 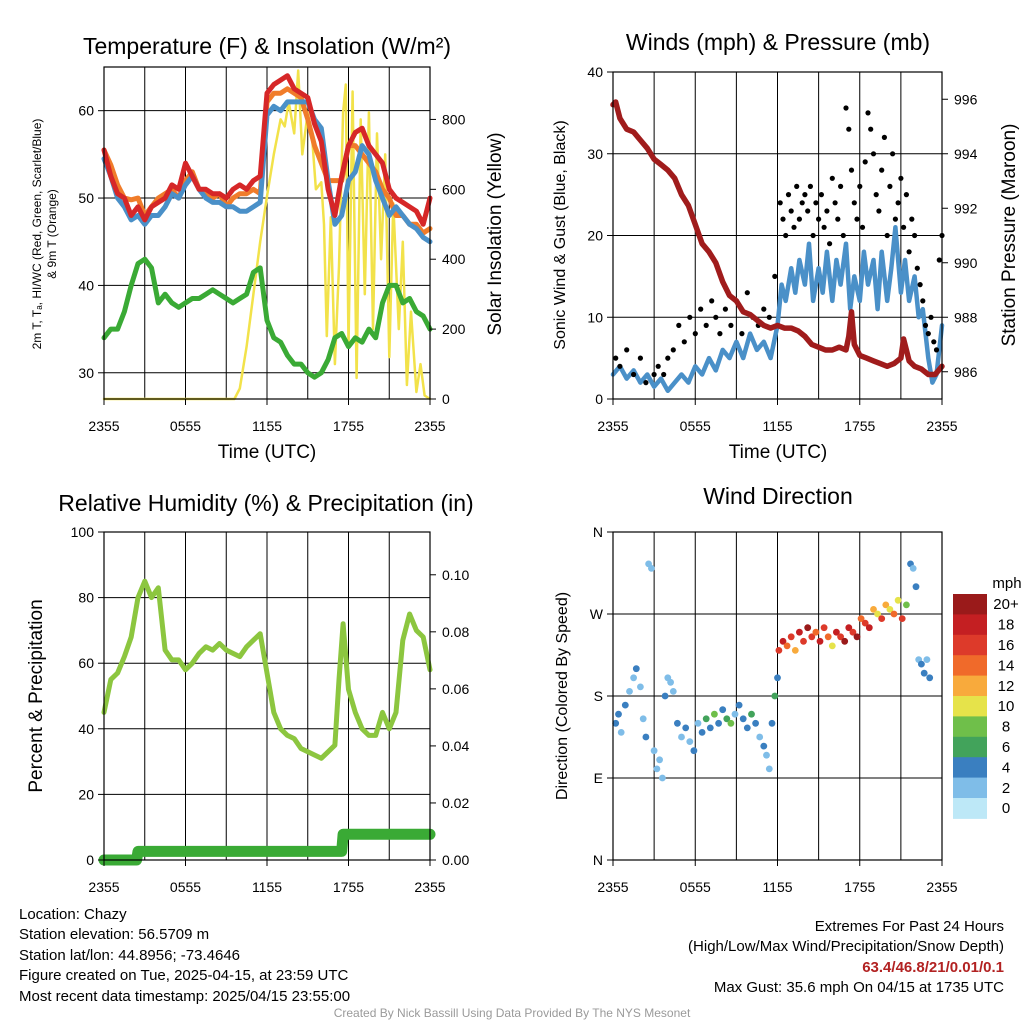 I want to click on y-tick-label: 10, so click(x=595, y=317).